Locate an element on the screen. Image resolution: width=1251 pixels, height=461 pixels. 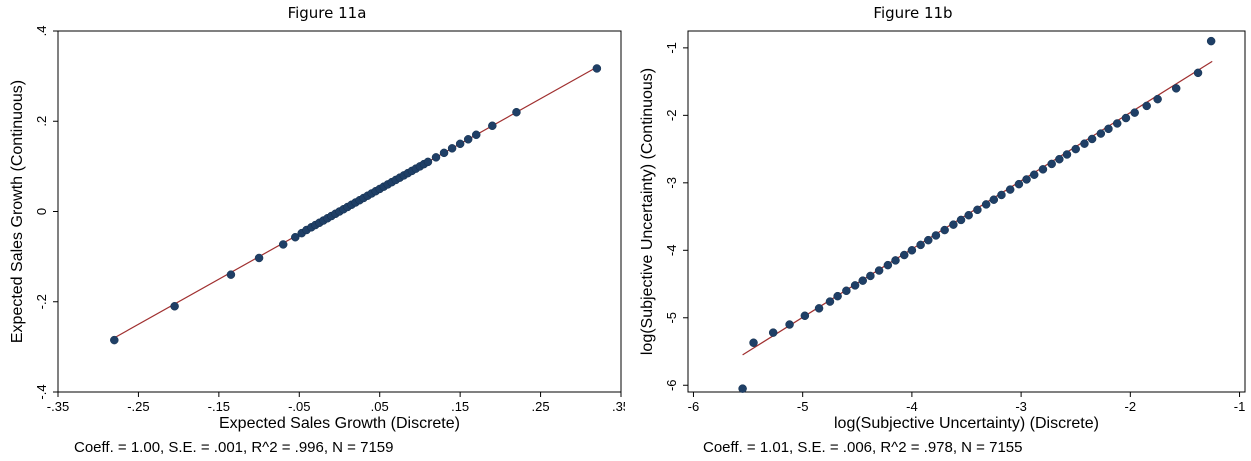
chart-11a-x-tick-label: .35 is located at coordinates (618, 406).